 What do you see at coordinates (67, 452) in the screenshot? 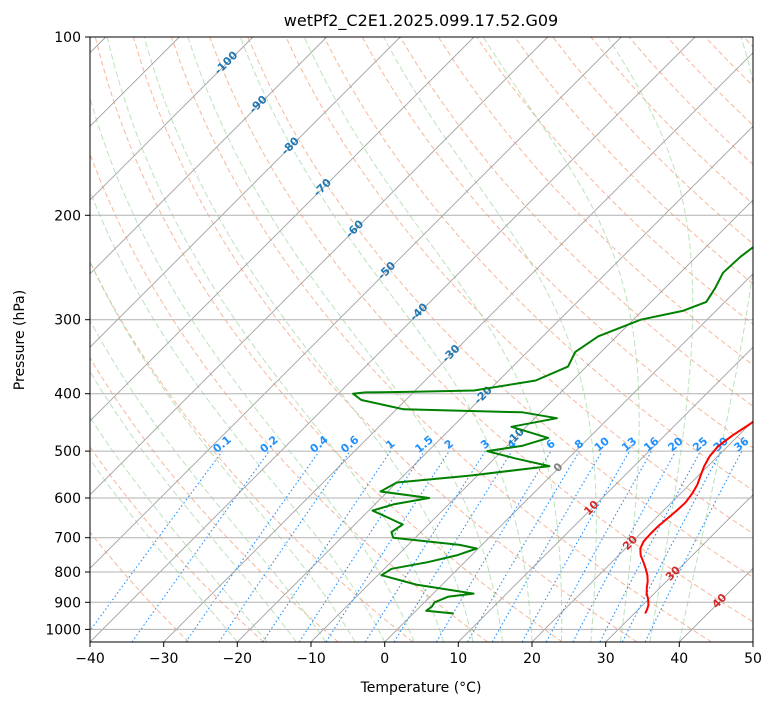
I see `y-tick-label: 500` at bounding box center [67, 452].